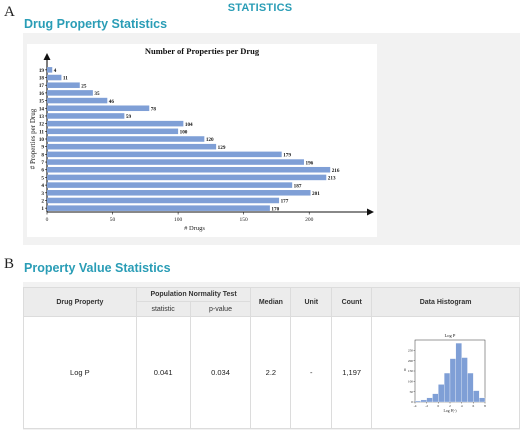 Image resolution: width=520 pixels, height=430 pixels. Describe the element at coordinates (47, 56) in the screenshot. I see `y-axis-arrow` at that location.